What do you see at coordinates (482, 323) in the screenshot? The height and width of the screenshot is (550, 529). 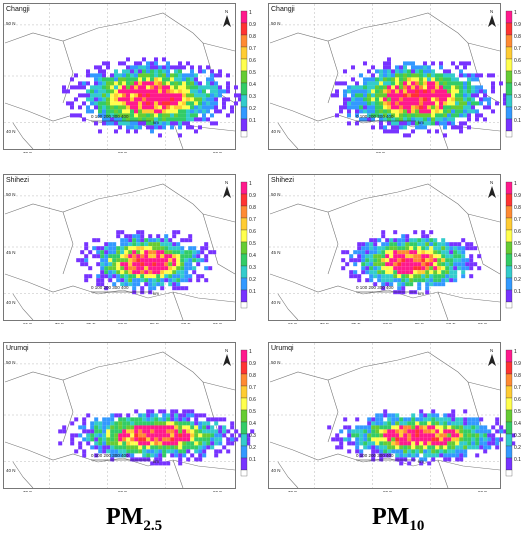 I see `lon-label: 95 E` at bounding box center [482, 323].